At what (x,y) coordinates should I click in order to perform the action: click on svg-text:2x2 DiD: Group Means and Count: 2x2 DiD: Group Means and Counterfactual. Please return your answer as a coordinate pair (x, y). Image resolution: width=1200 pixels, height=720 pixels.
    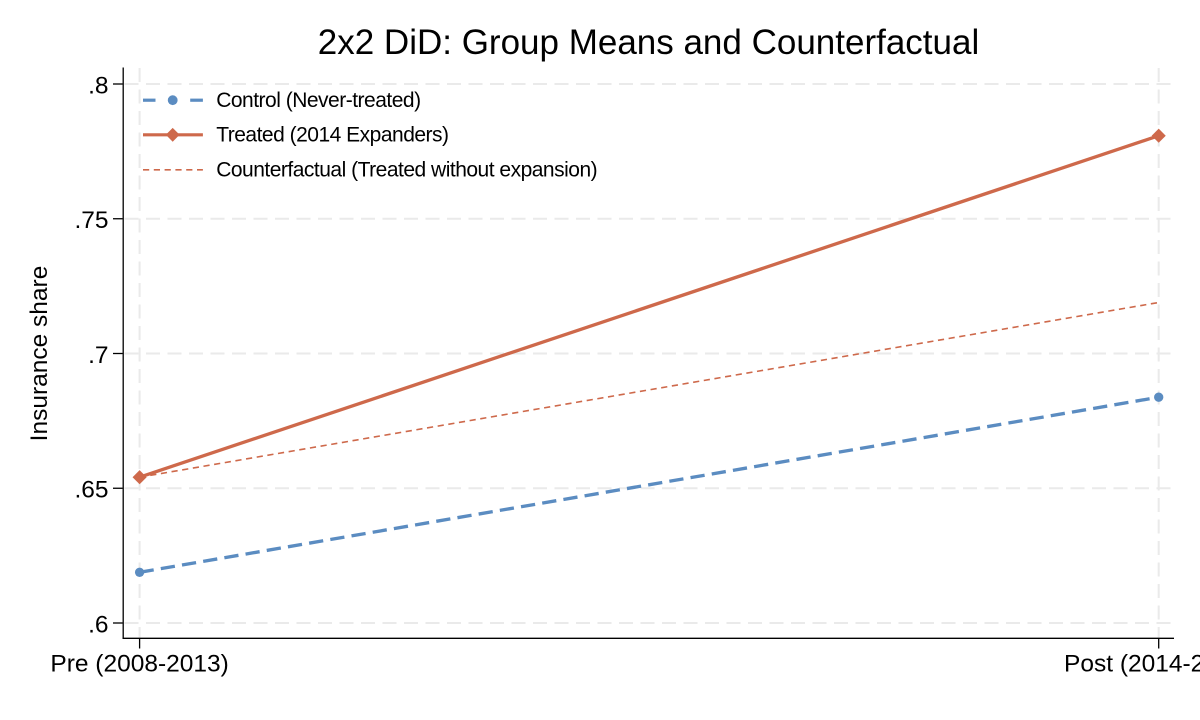
    Looking at the image, I should click on (648, 42).